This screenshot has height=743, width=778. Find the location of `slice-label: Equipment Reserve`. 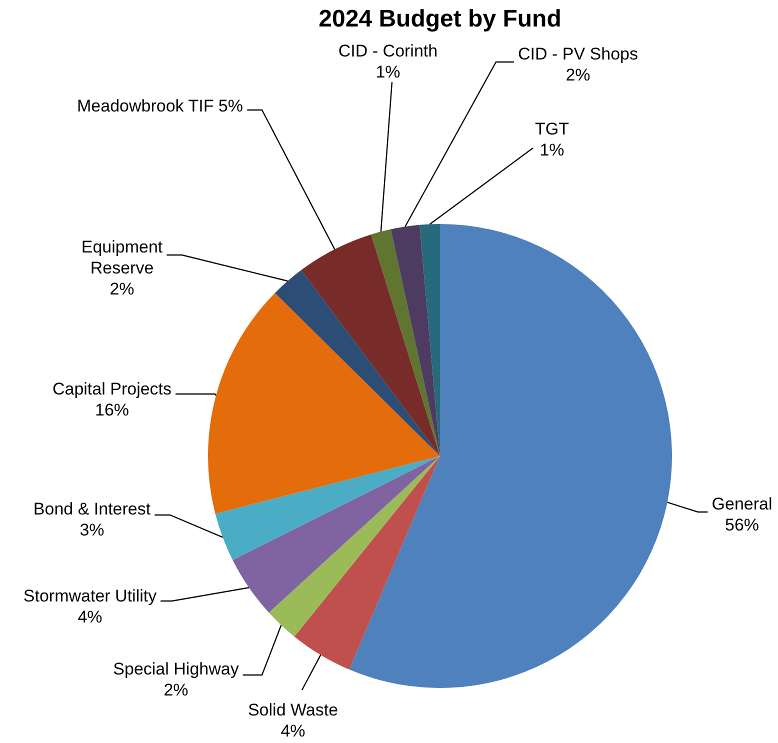

slice-label: Equipment Reserve is located at coordinates (122, 258).